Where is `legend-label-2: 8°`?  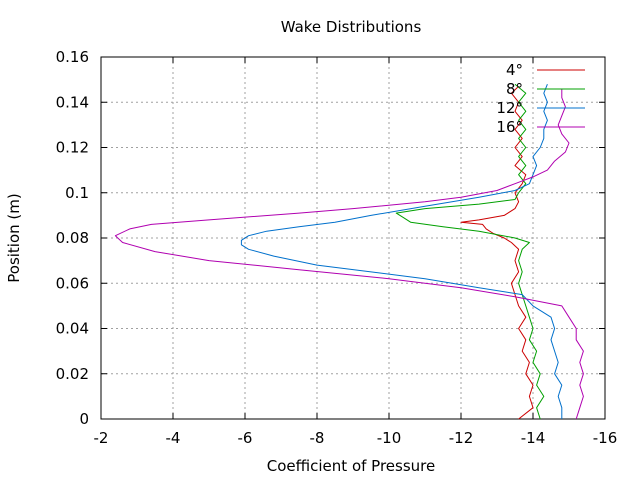
legend-label-2: 8° is located at coordinates (514, 89).